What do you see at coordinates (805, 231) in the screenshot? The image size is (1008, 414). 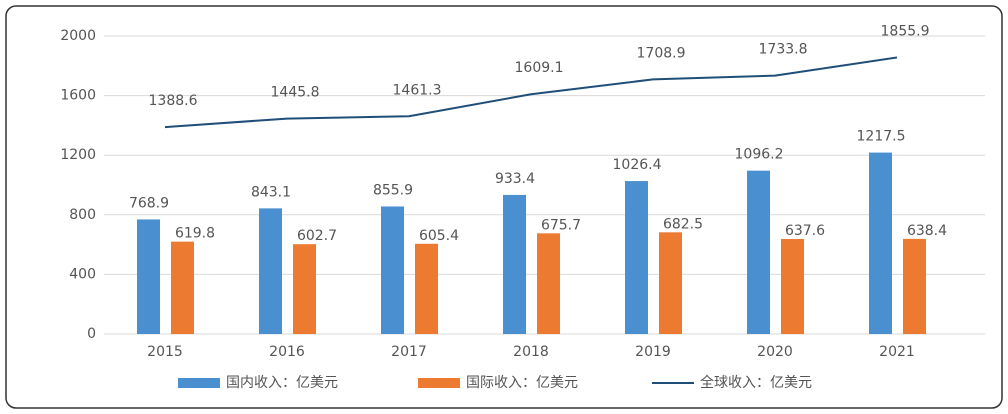 I see `value-label: 637.6` at bounding box center [805, 231].